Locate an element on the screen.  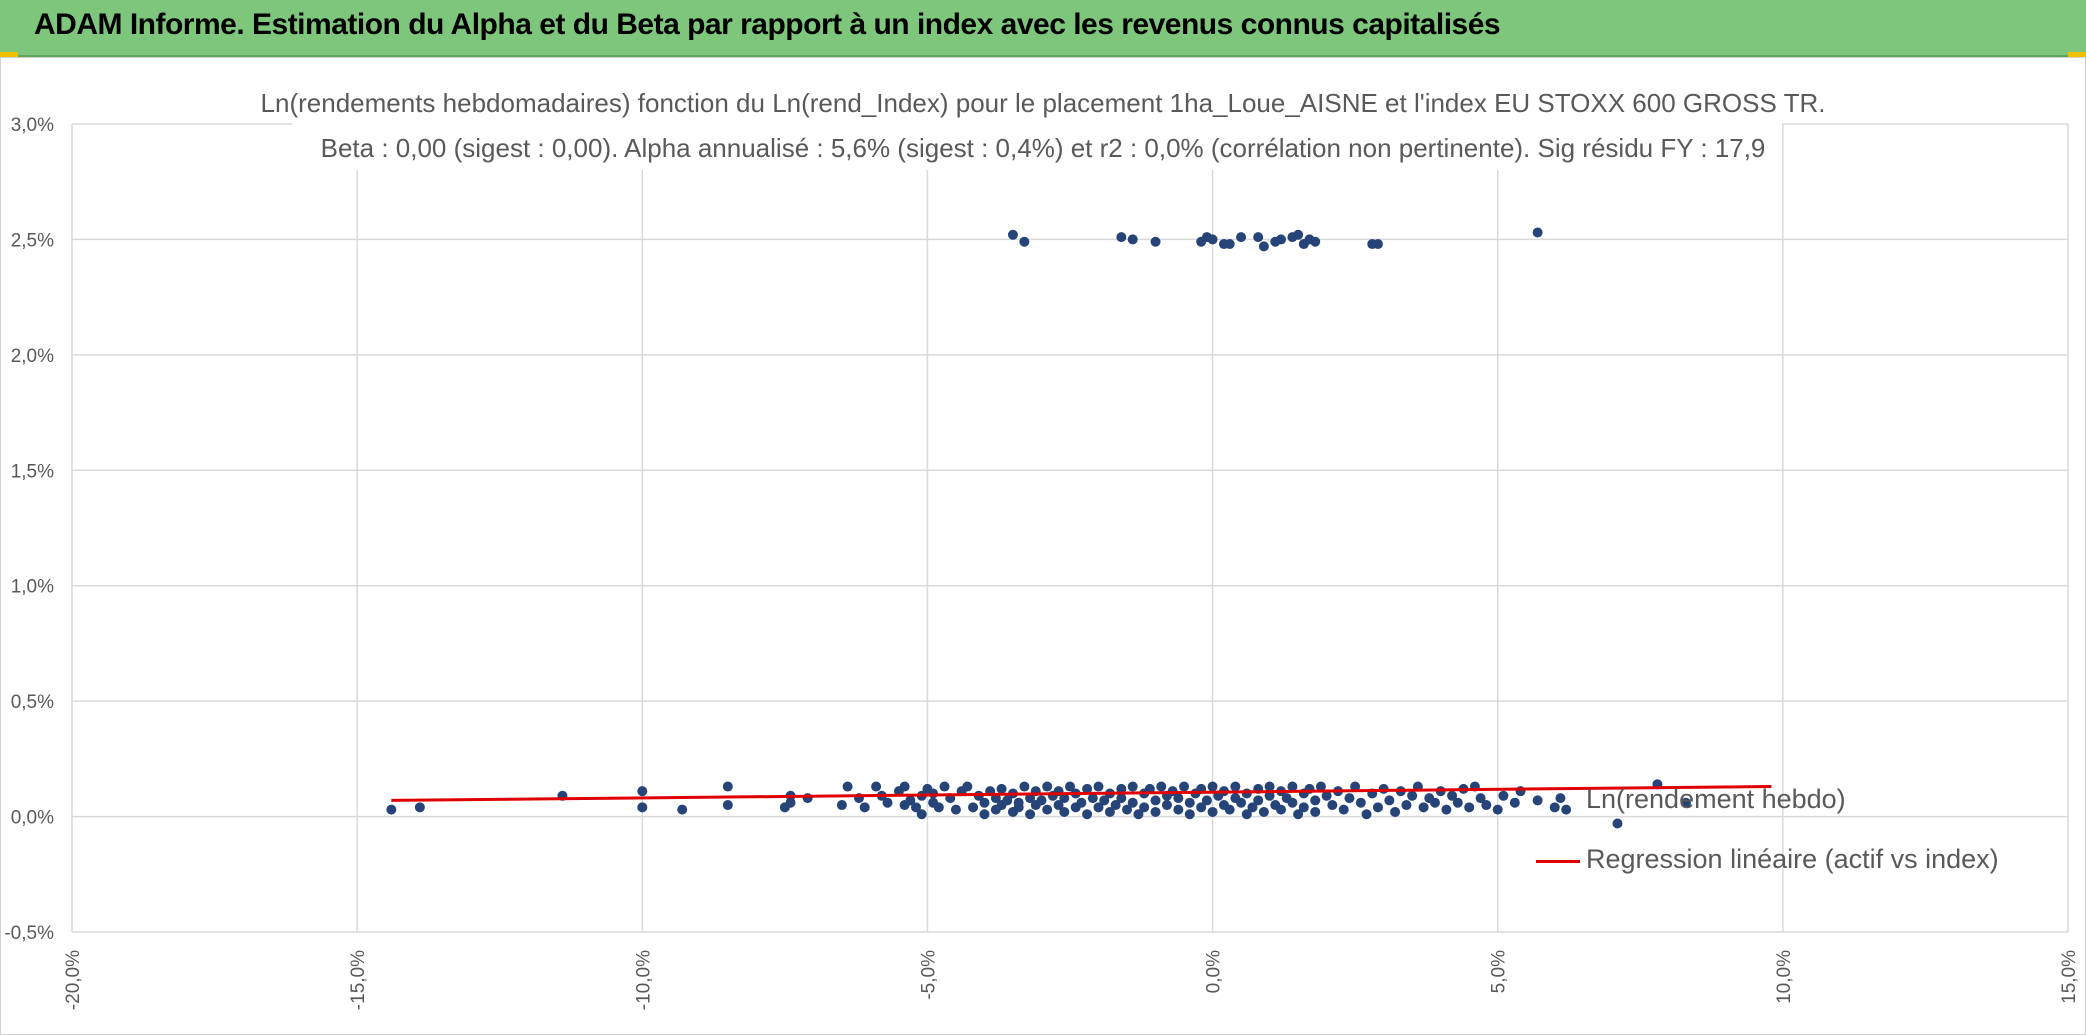
legend-points-label: Ln(rendement hebdo) is located at coordinates (1716, 799).